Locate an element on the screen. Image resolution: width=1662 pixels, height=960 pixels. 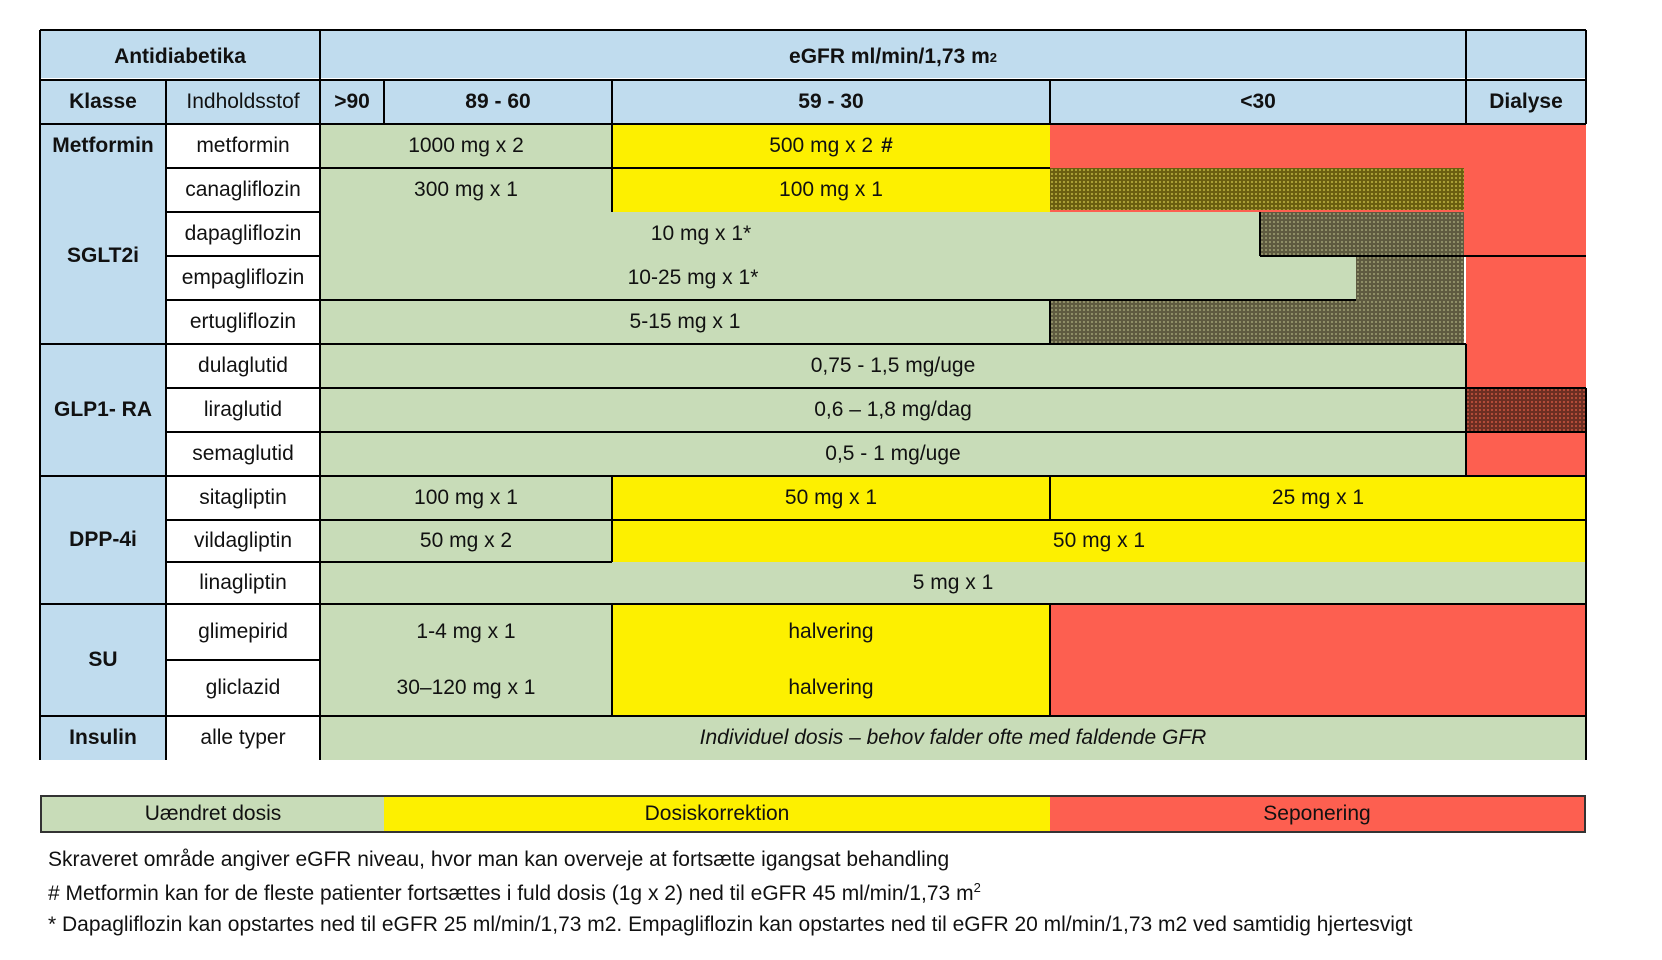
drug-name-insulin: alle typer is located at coordinates (243, 738).